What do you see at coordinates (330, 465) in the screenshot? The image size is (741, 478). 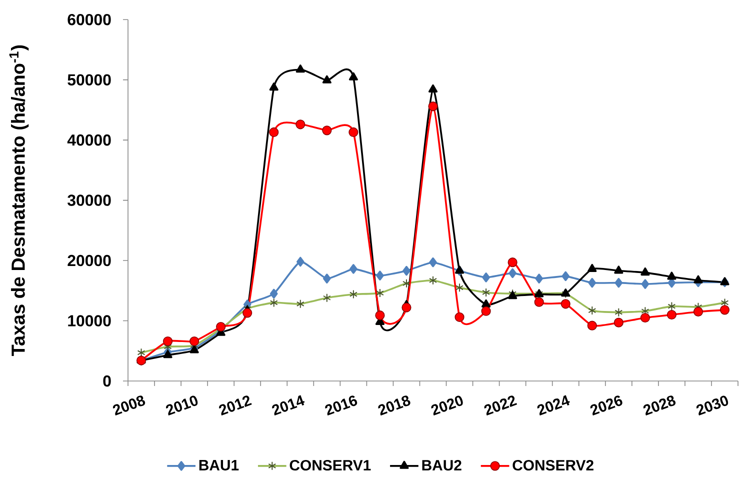 I see `legend-label: CONSERV1` at bounding box center [330, 465].